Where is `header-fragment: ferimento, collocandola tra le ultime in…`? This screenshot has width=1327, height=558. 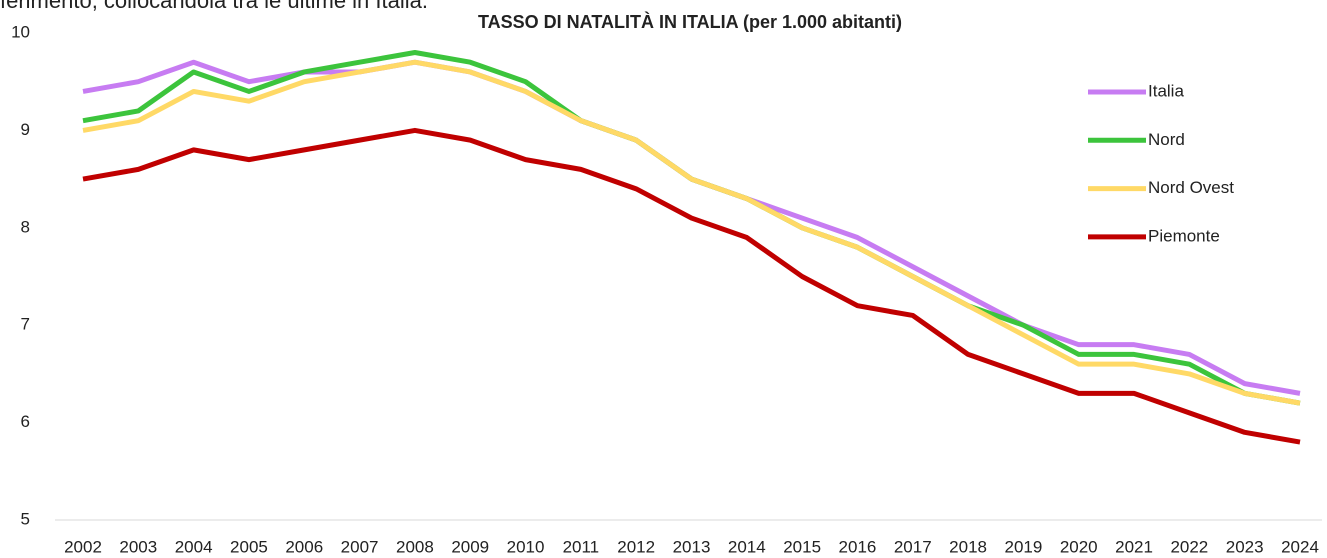 header-fragment: ferimento, collocandola tra le ultime in… is located at coordinates (214, 6).